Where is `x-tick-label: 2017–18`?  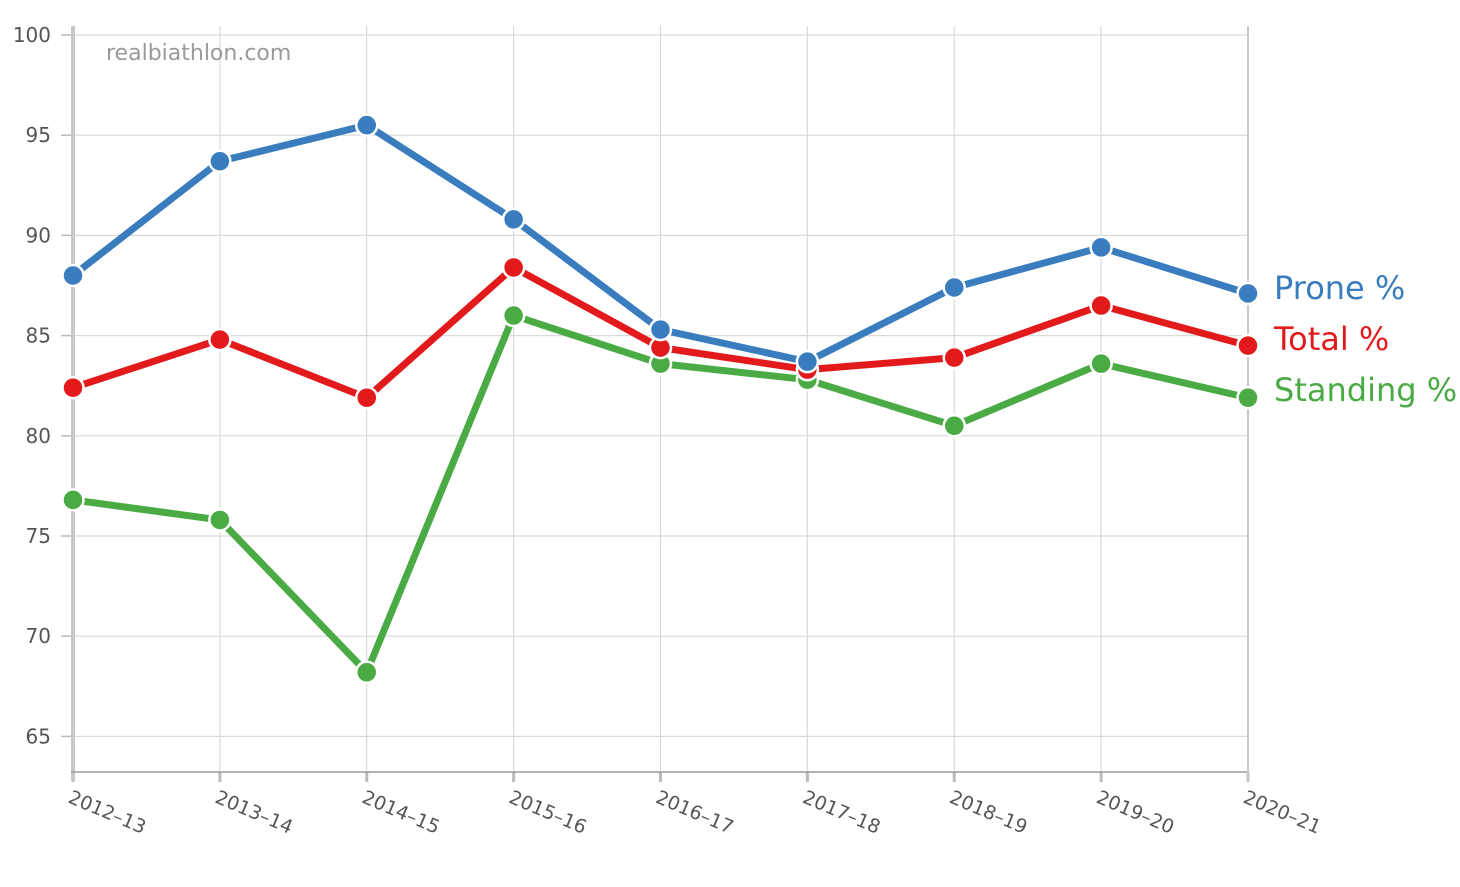
x-tick-label: 2017–18 is located at coordinates (841, 812).